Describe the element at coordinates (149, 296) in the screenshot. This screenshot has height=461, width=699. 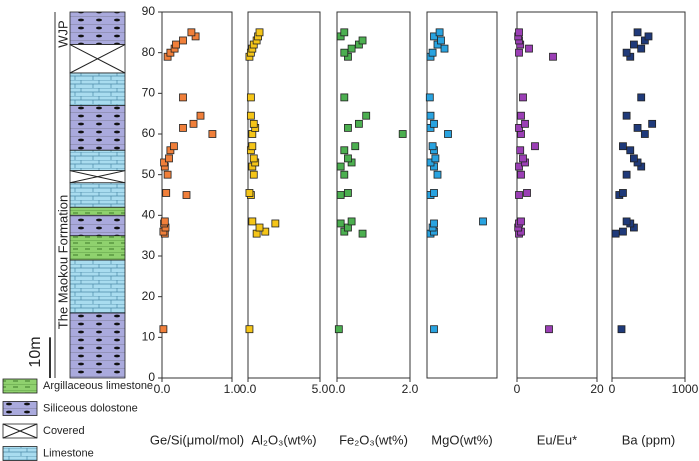
I see `y-tick-label: 20` at that location.